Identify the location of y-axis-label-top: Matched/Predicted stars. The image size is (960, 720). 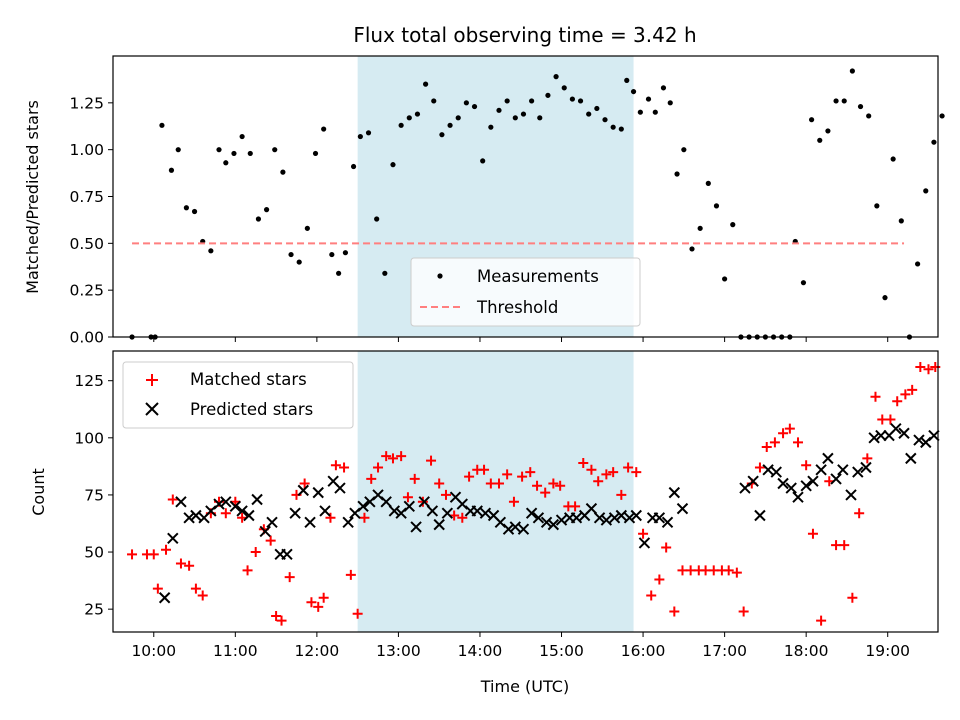
(32, 197).